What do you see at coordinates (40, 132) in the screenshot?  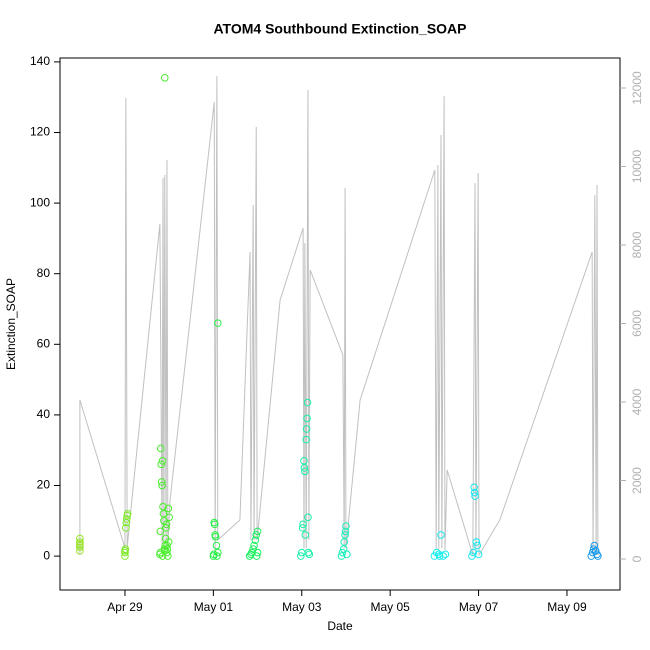 I see `y-tick-label: 120` at bounding box center [40, 132].